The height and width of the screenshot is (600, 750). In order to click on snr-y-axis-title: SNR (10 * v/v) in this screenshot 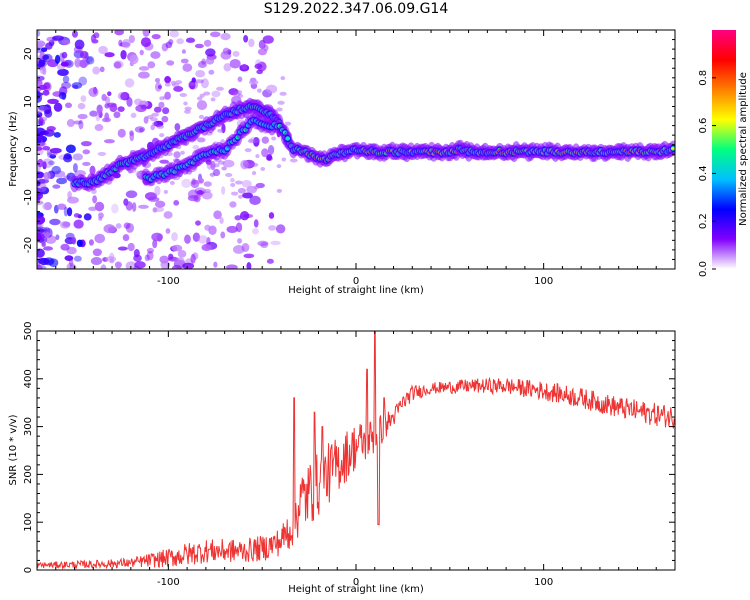, I will do `click(13, 449)`.